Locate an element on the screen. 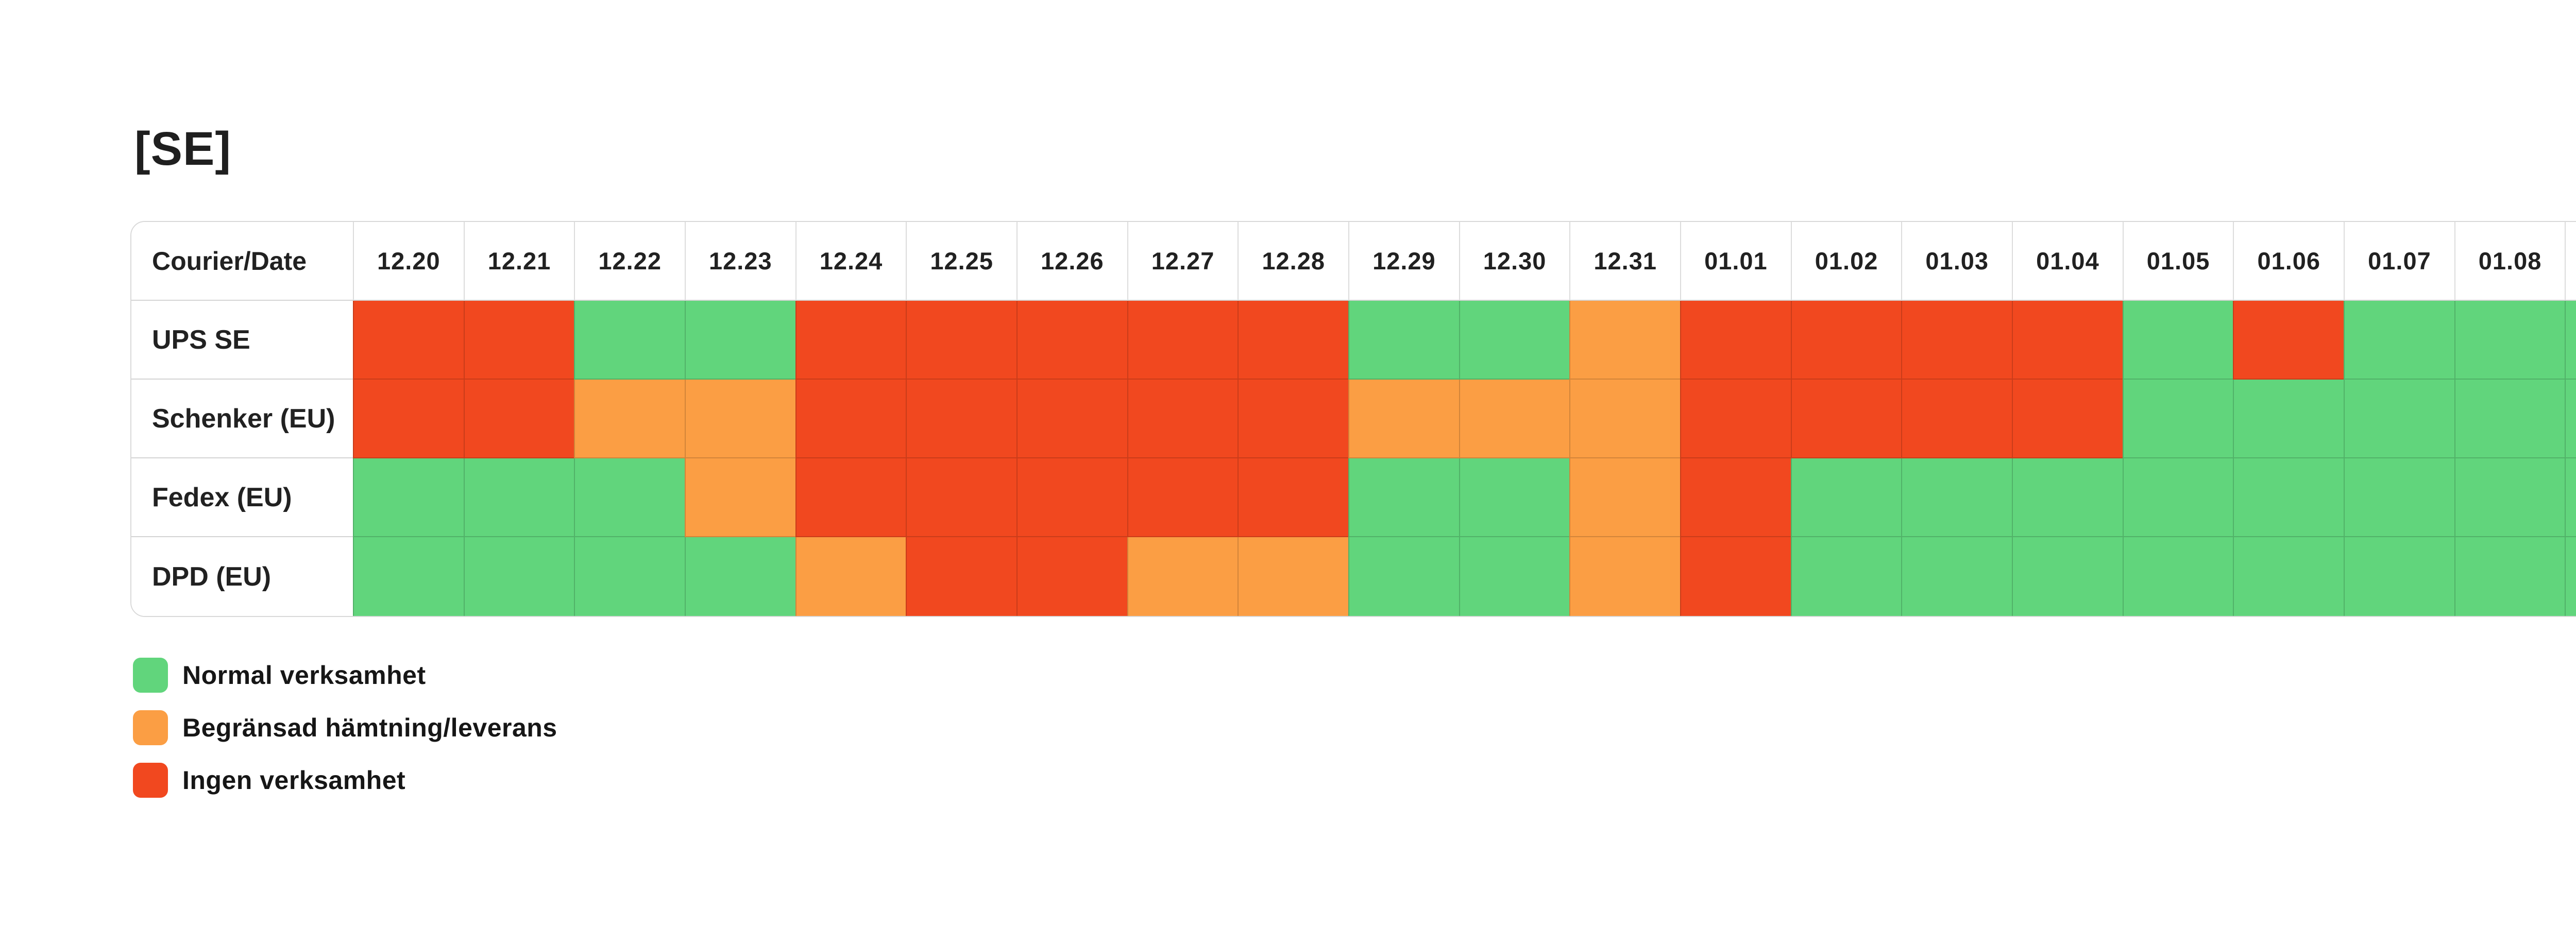  table-row: UPS SE is located at coordinates (1353, 340).